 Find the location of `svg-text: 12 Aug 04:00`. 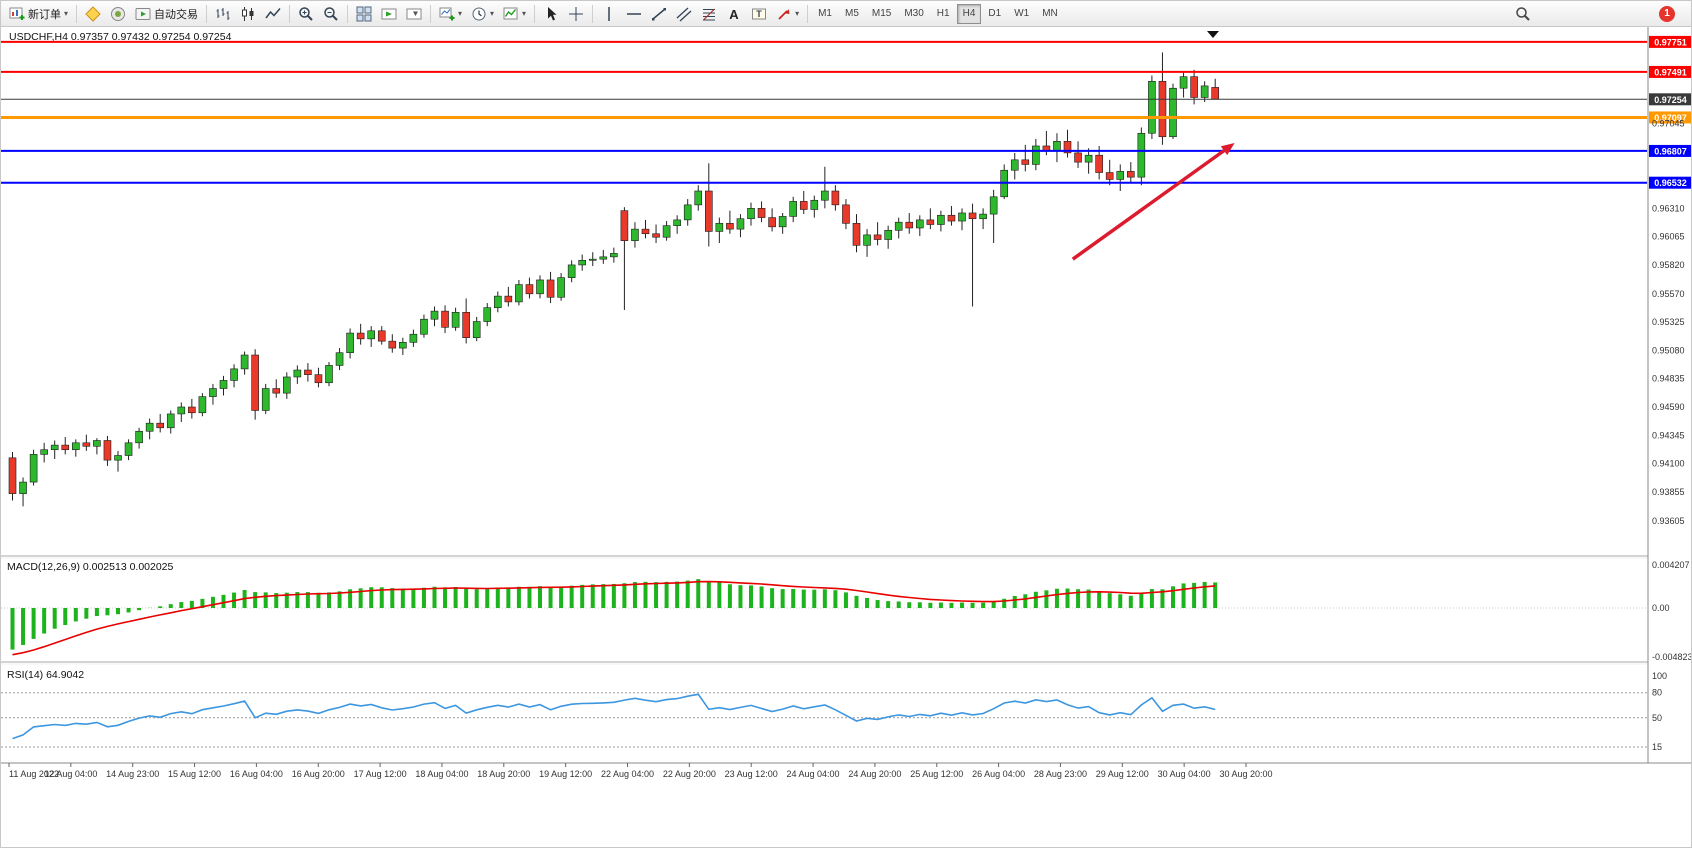

svg-text: 12 Aug 04:00 is located at coordinates (70, 774).